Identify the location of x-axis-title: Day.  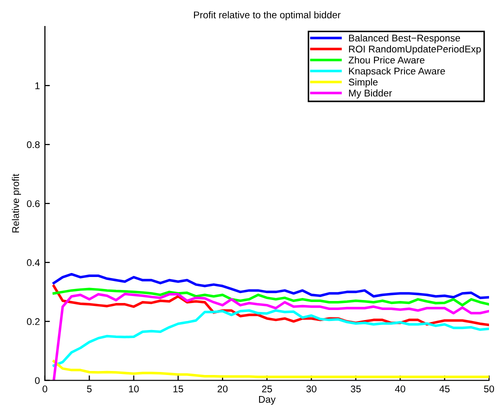
(267, 400).